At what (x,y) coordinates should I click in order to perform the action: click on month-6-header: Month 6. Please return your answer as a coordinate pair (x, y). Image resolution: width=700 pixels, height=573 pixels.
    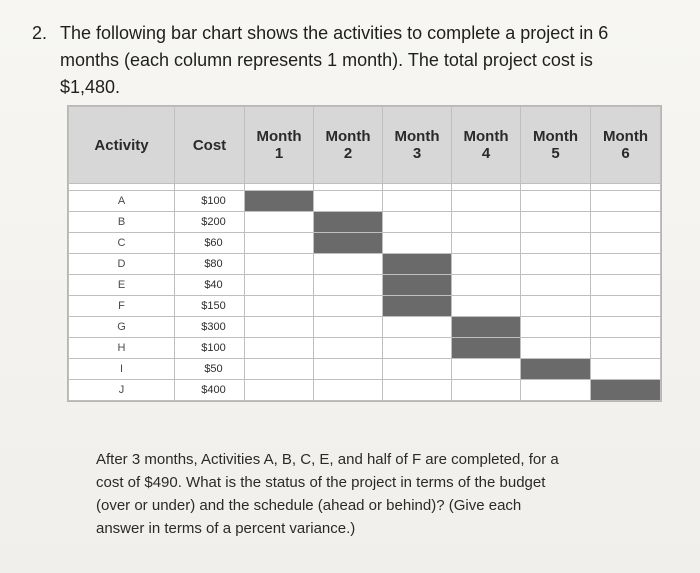
    Looking at the image, I should click on (625, 145).